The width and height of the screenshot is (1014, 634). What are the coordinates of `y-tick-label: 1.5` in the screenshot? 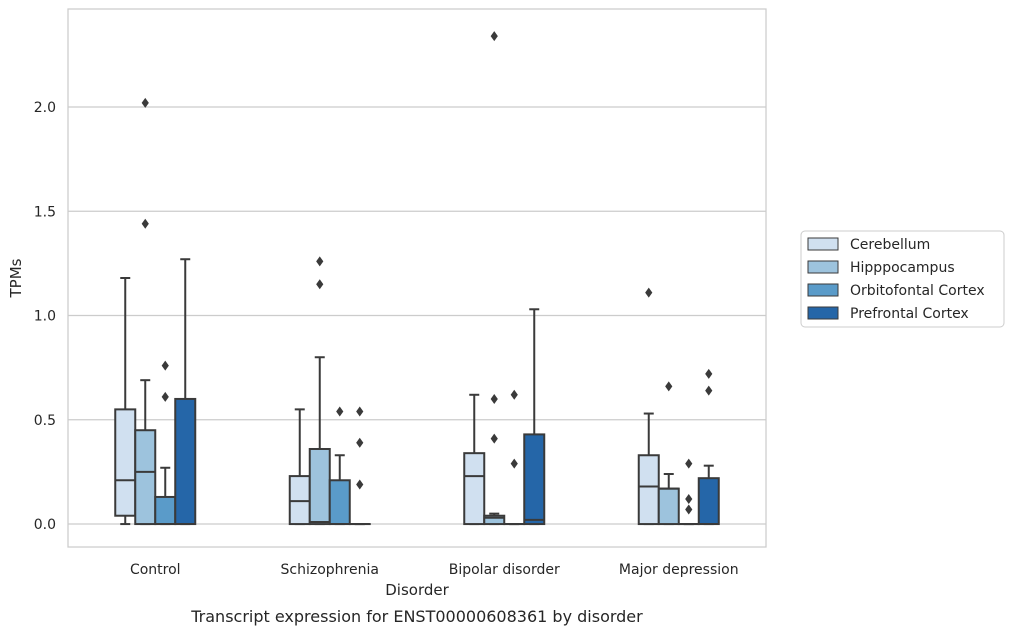 It's located at (45, 212).